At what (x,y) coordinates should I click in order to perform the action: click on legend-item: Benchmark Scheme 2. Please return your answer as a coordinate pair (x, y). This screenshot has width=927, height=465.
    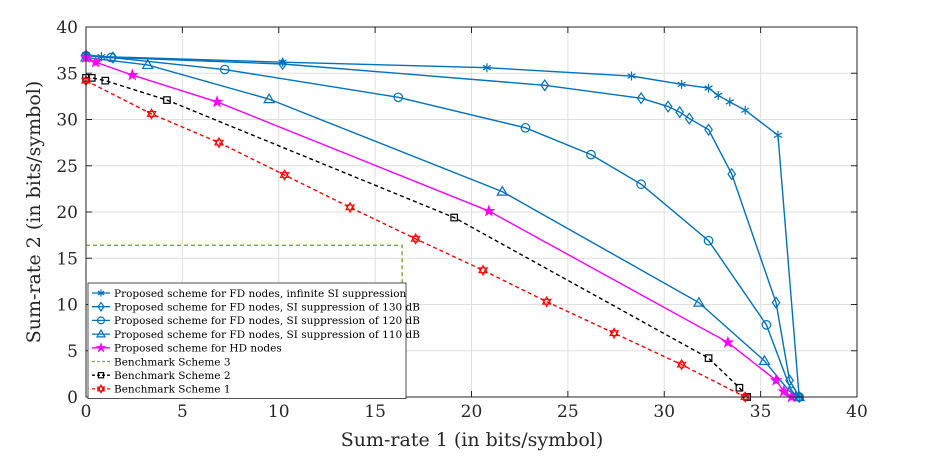
    Looking at the image, I should click on (161, 376).